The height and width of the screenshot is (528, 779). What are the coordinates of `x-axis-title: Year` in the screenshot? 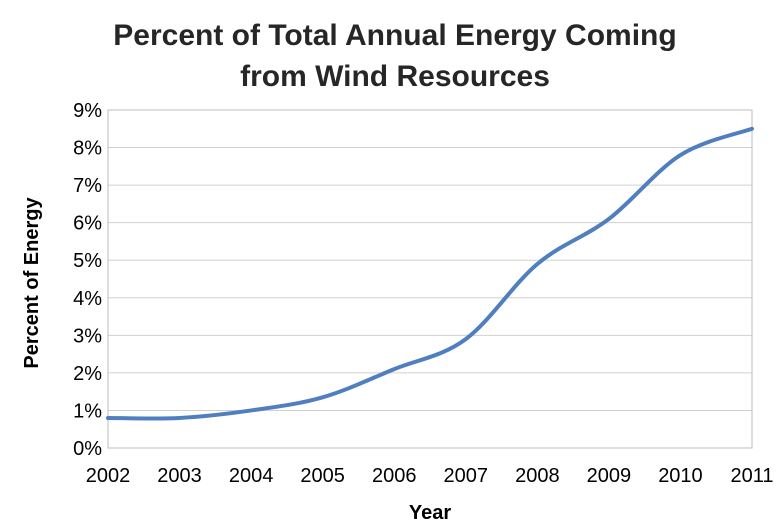 It's located at (430, 513).